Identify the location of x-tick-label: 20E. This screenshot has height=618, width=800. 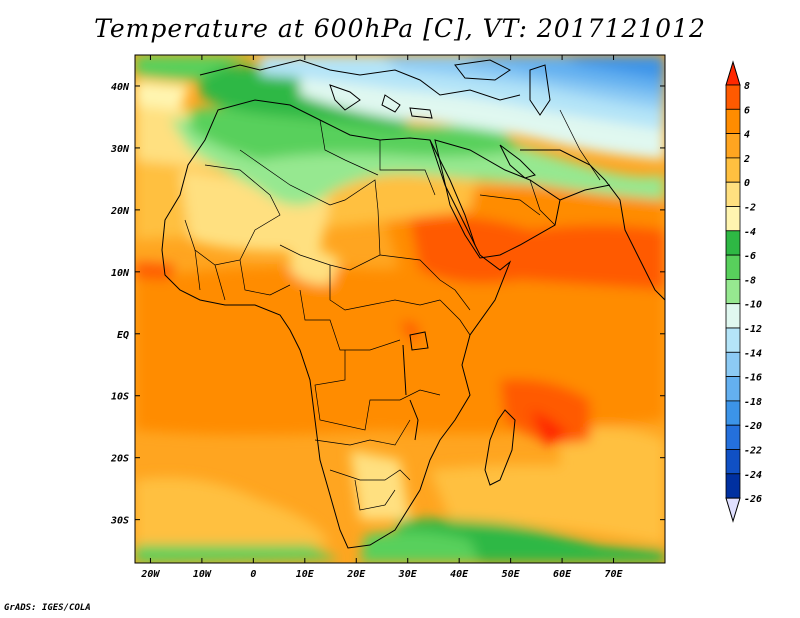
(356, 574).